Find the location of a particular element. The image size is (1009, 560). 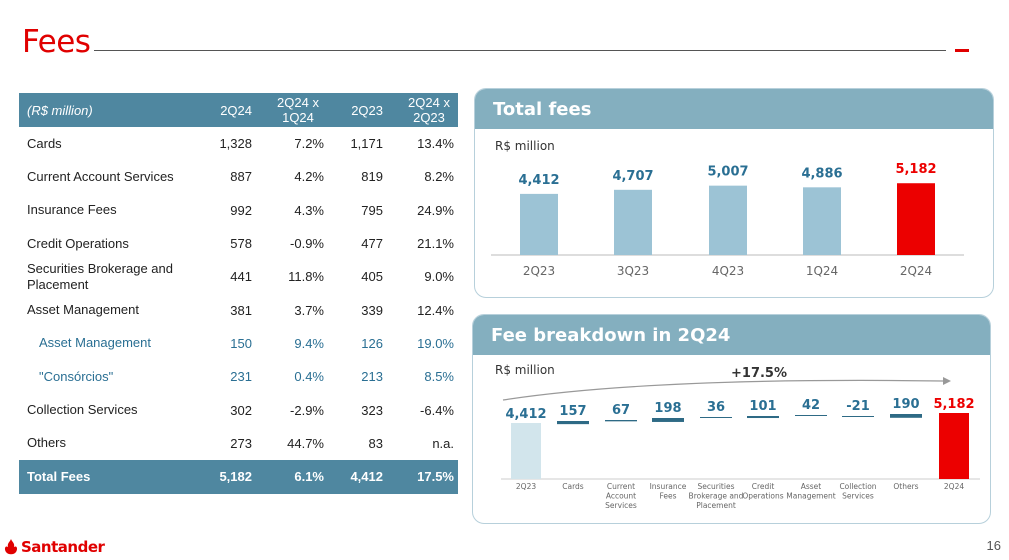

cell-2q24-vs-2q23: 12.4% is located at coordinates (435, 310).